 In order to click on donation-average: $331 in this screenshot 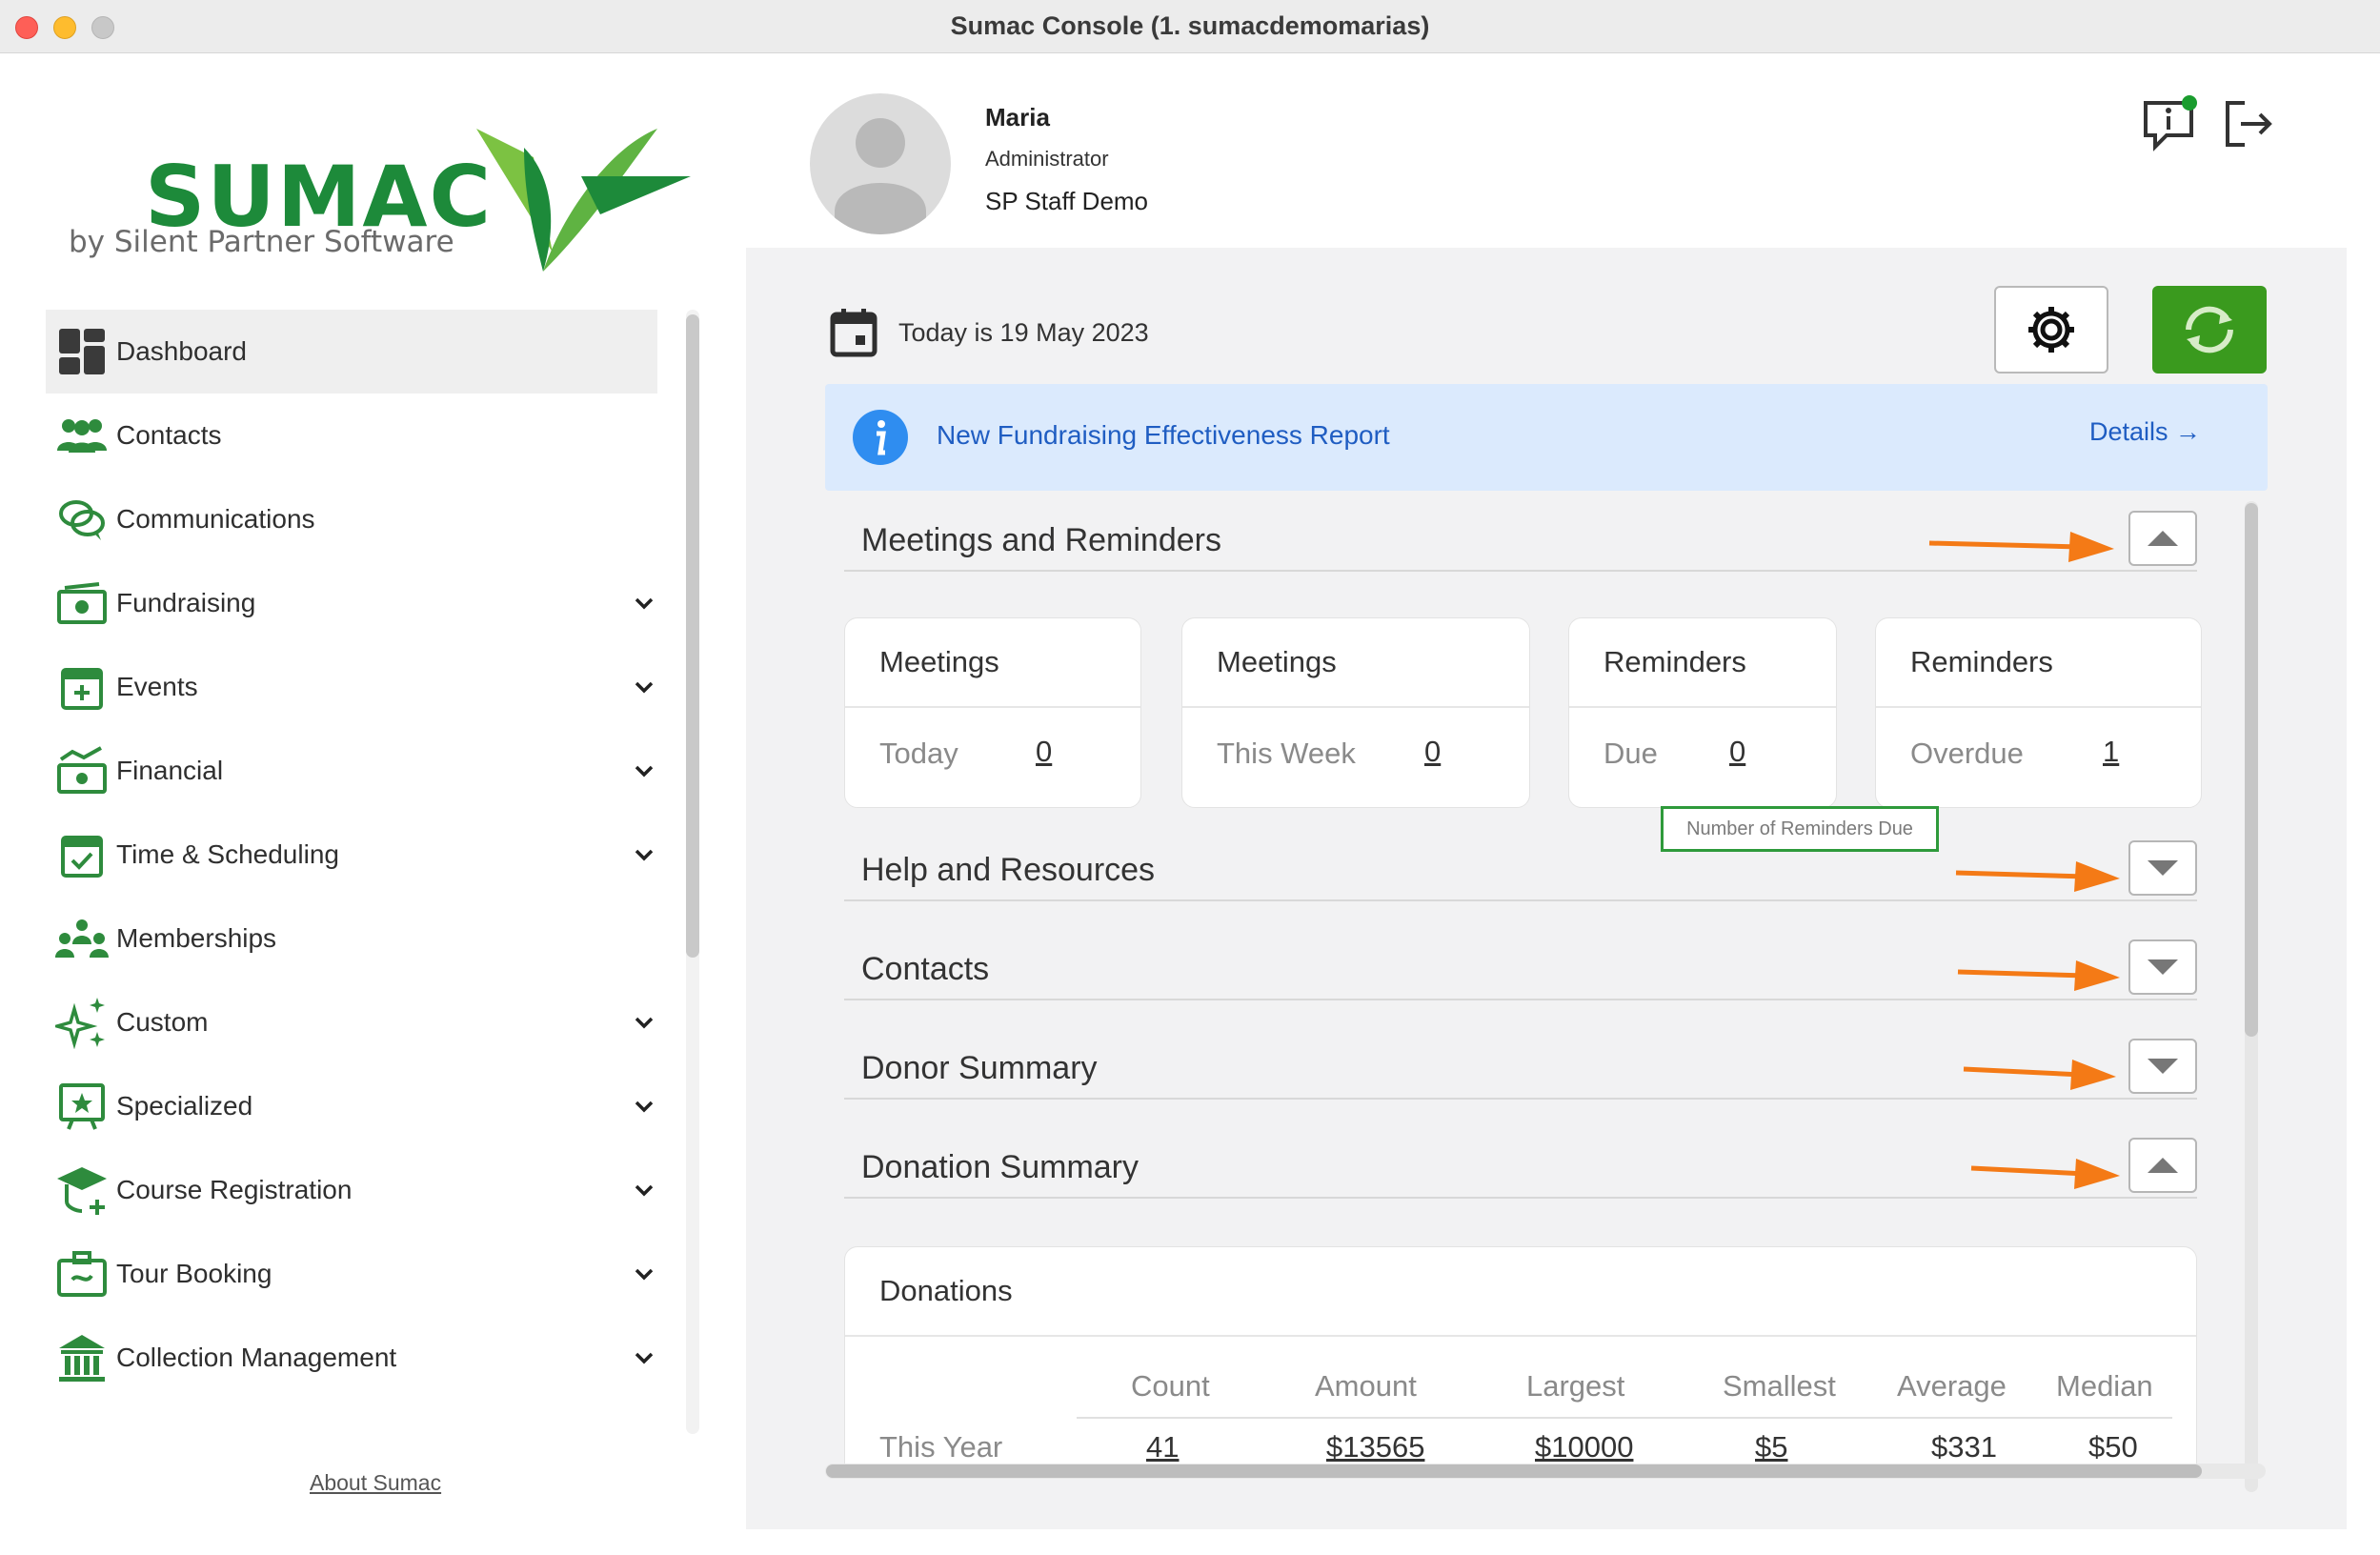, I will do `click(1964, 1447)`.